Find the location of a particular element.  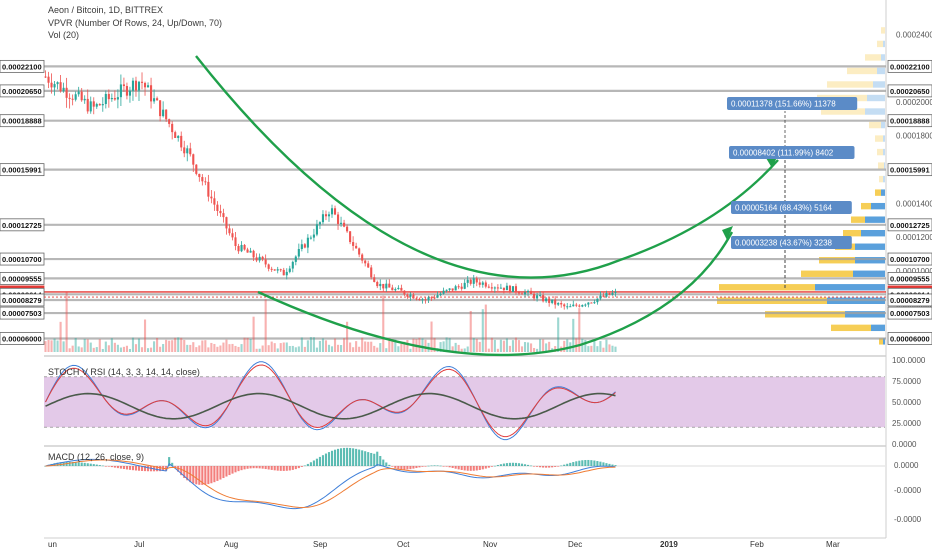

macd-label: MACD (12, 26, close, 9) is located at coordinates (96, 457).